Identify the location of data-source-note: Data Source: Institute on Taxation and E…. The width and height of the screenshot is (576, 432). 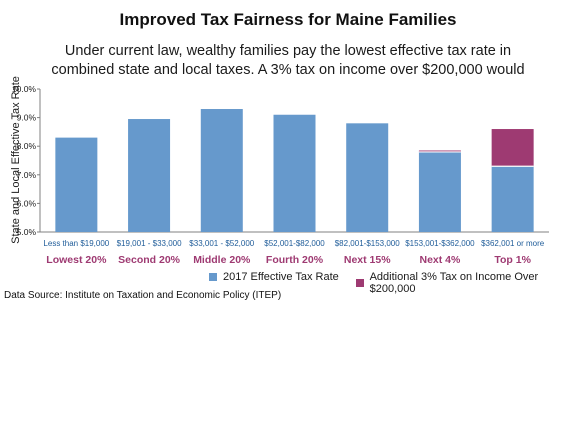
(143, 295).